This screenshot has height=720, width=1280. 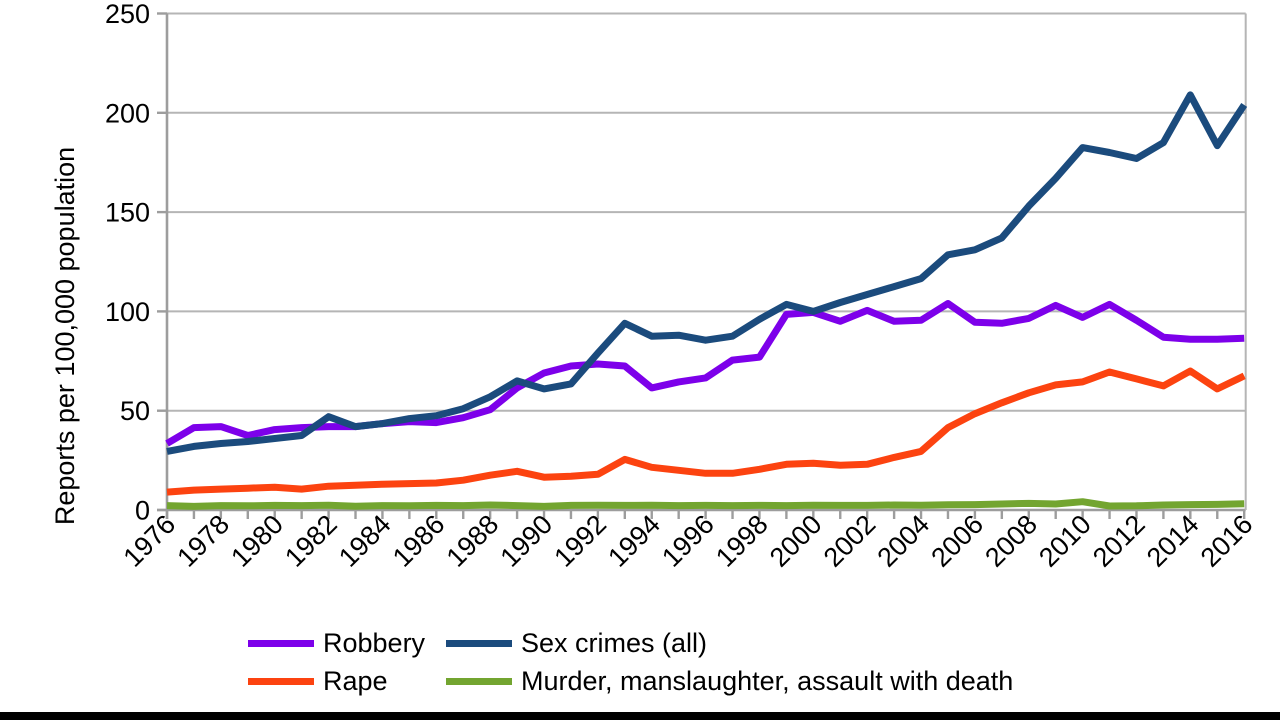 What do you see at coordinates (1173, 541) in the screenshot?
I see `x-tick-label: 2014` at bounding box center [1173, 541].